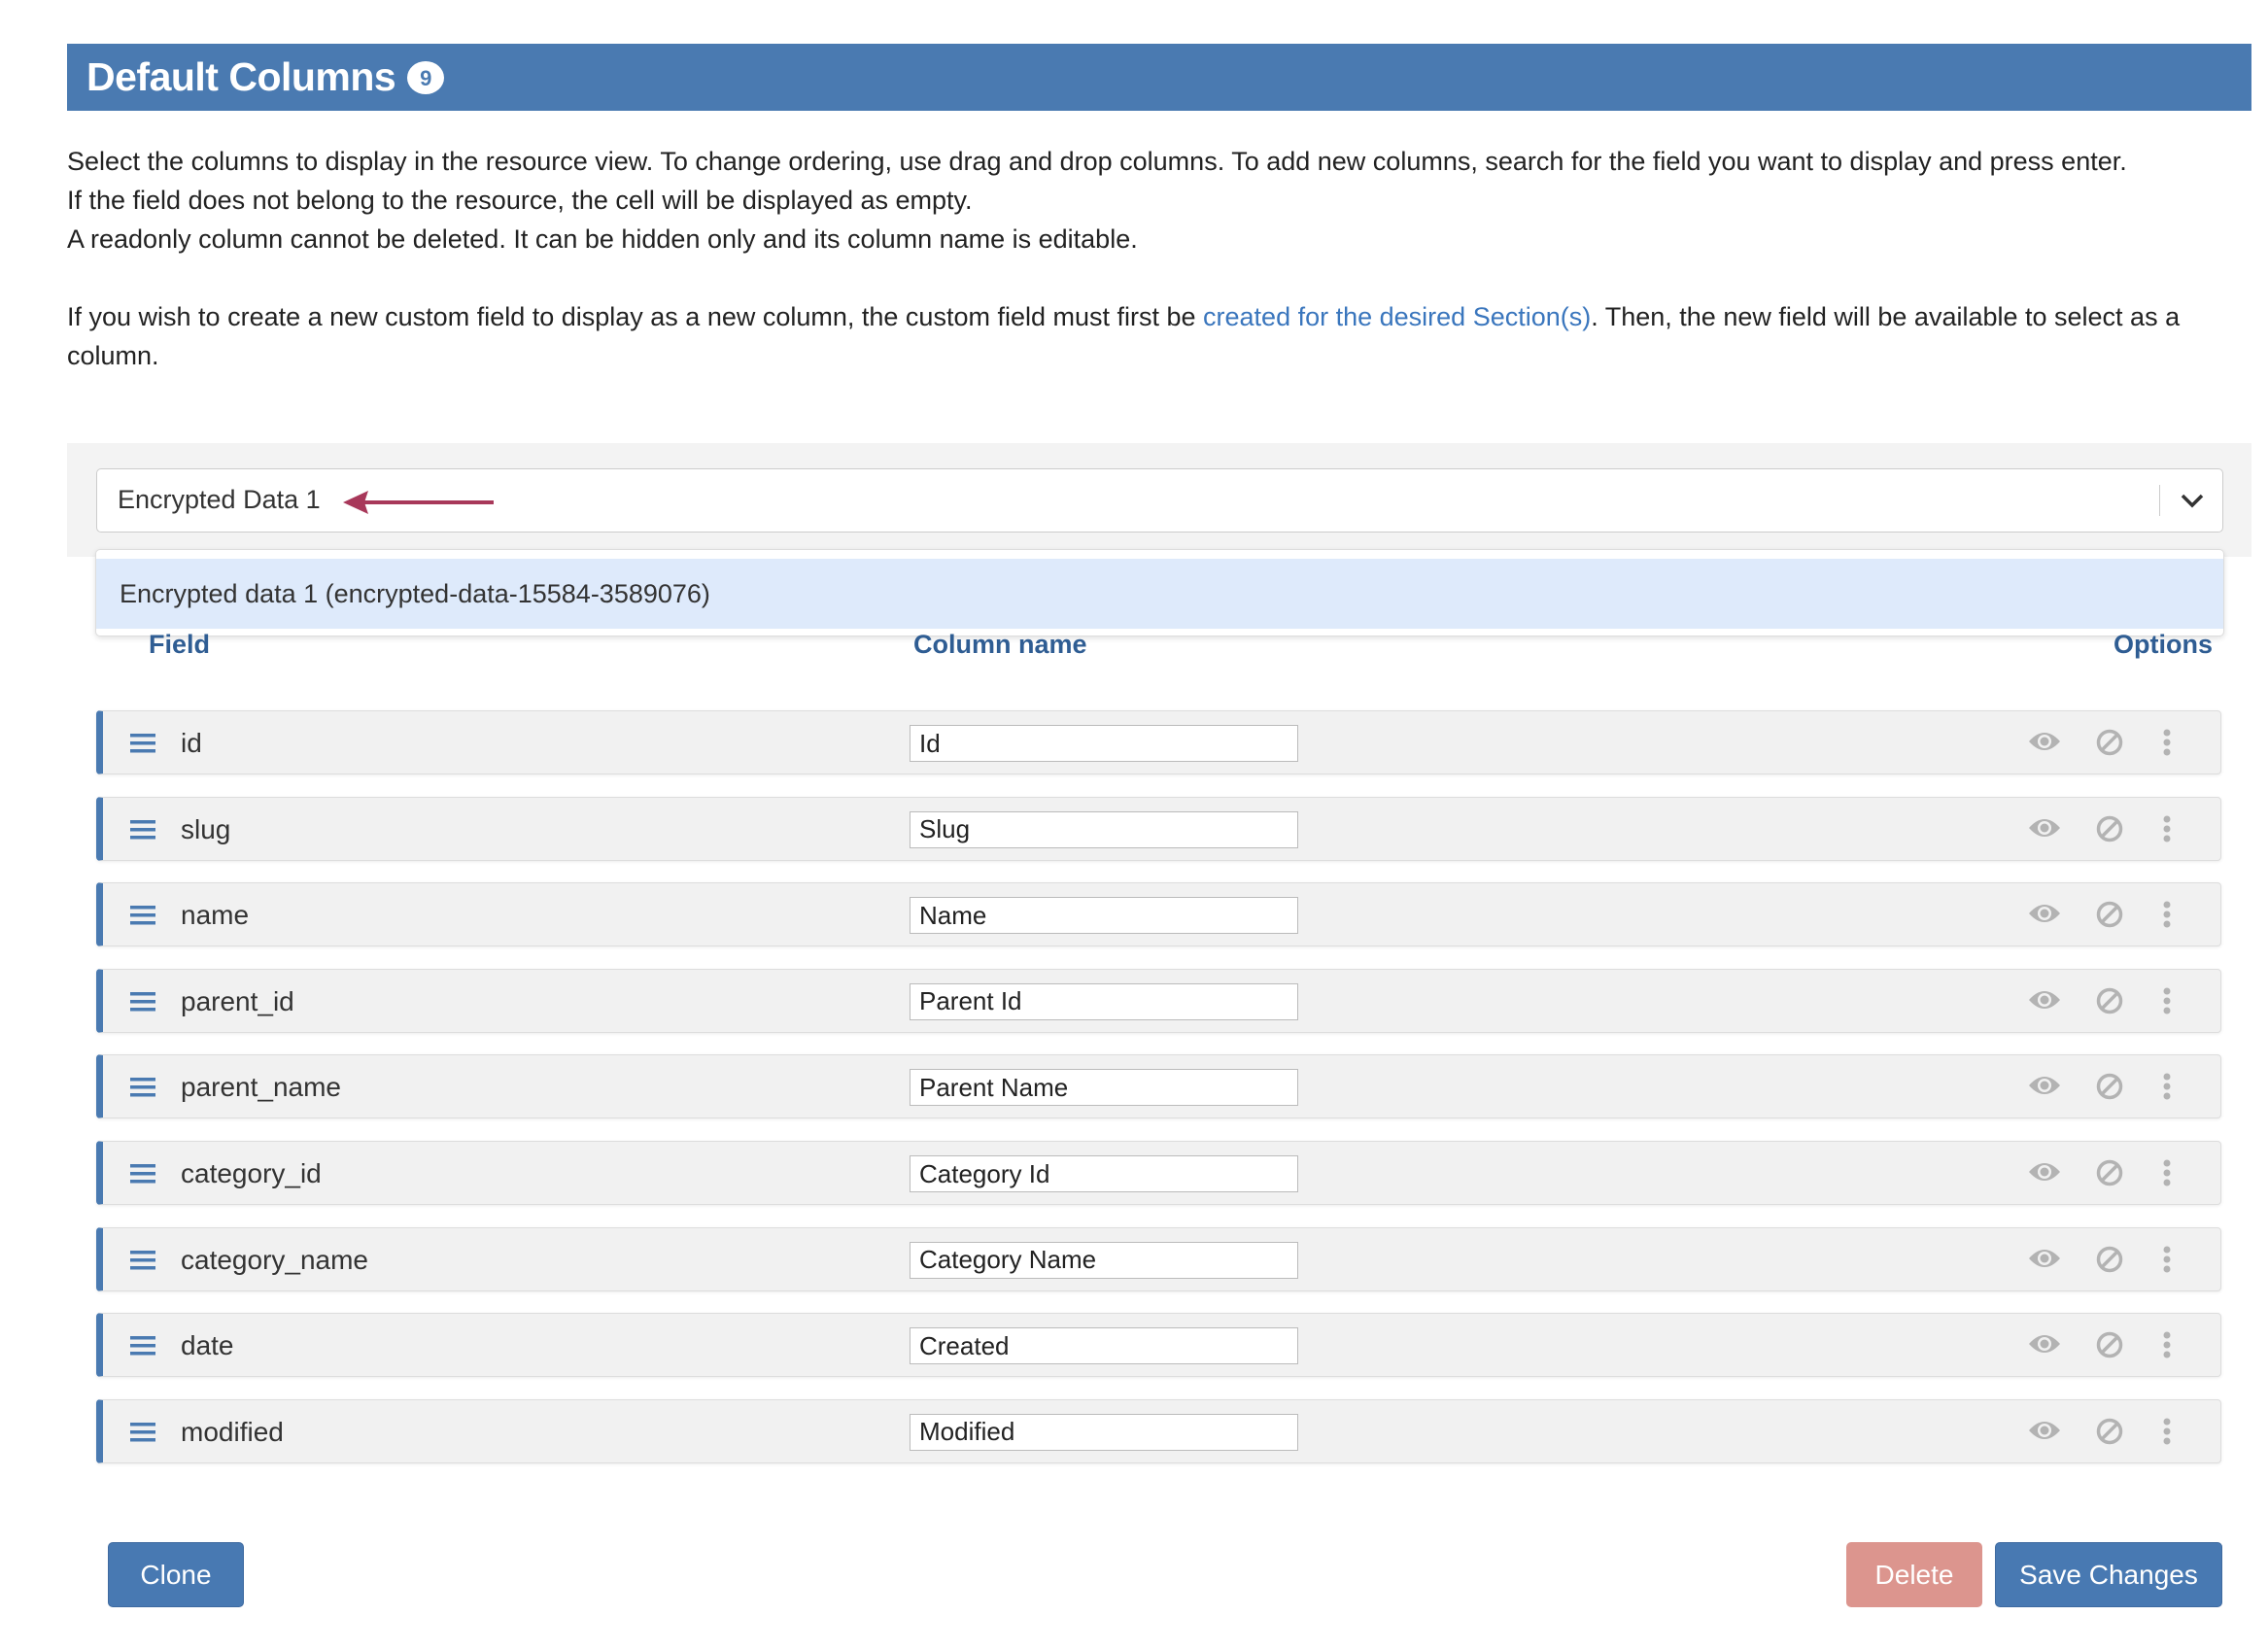 This screenshot has width=2268, height=1650. Describe the element at coordinates (251, 1173) in the screenshot. I see `field-name: category_id` at that location.